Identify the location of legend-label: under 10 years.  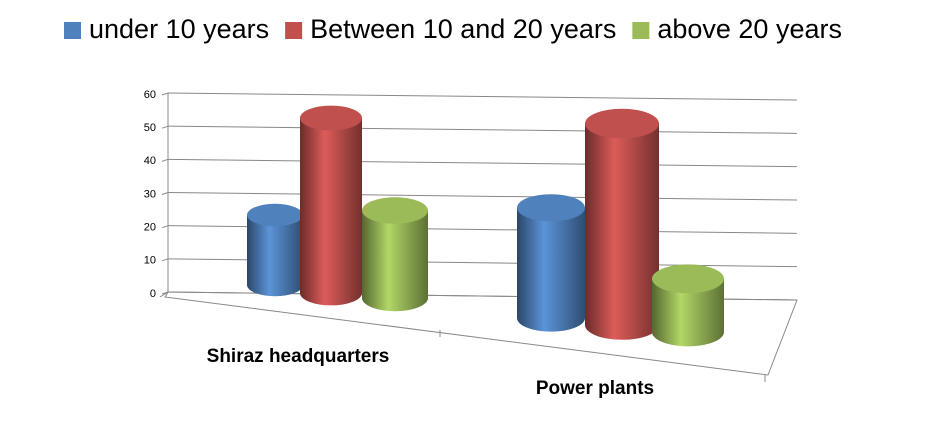
(179, 29).